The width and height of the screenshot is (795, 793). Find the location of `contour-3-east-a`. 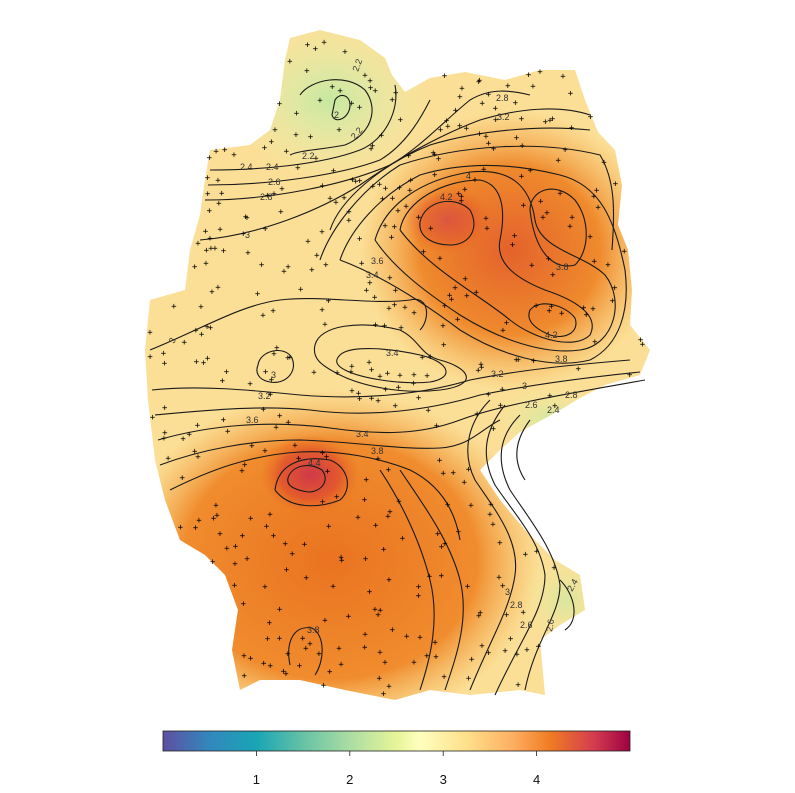

contour-3-east-a is located at coordinates (492, 545).